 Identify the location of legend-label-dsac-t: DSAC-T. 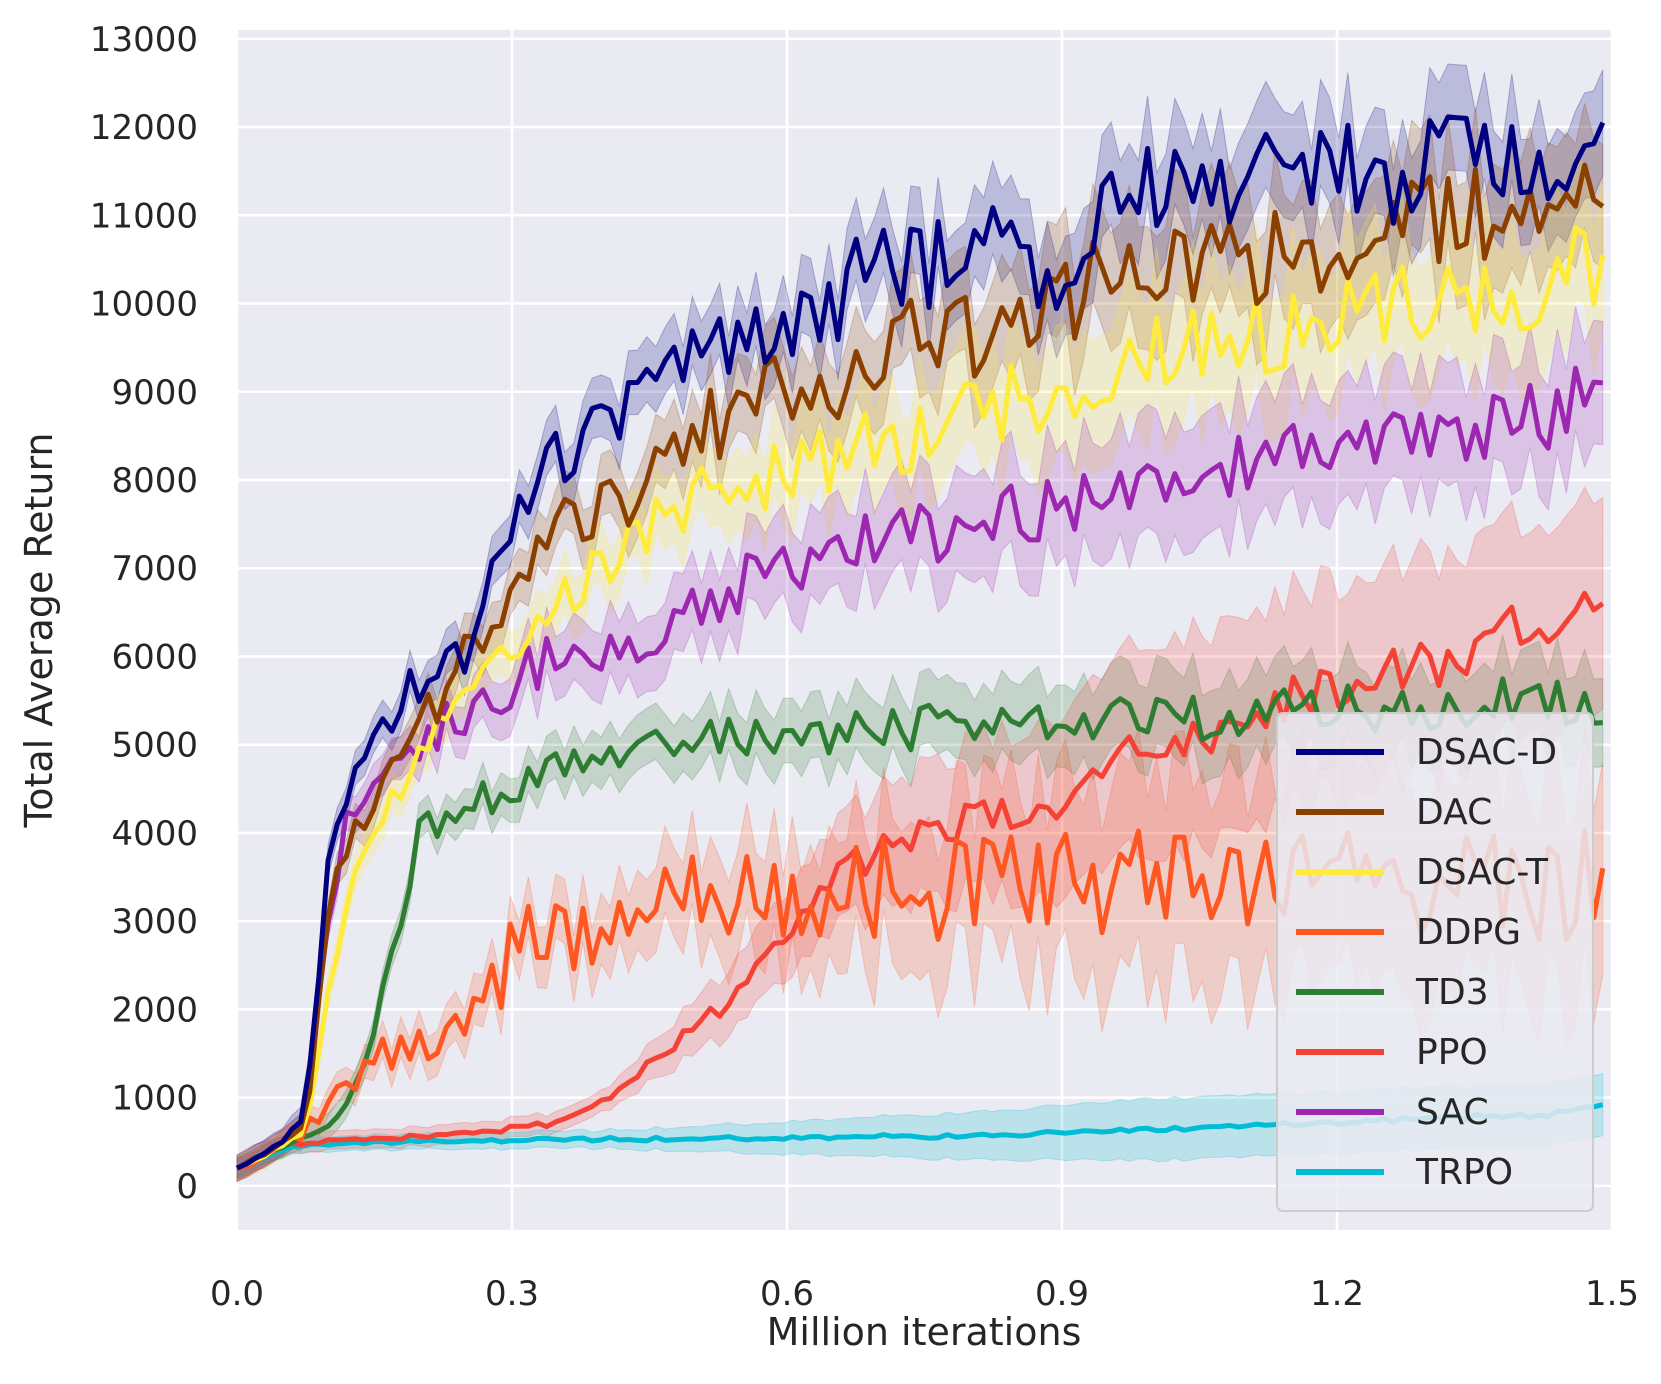
(1482, 872).